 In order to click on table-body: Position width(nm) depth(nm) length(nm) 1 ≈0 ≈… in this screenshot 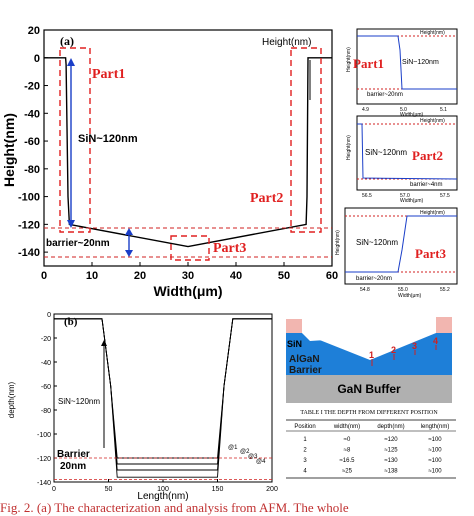, I will do `click(371, 449)`.